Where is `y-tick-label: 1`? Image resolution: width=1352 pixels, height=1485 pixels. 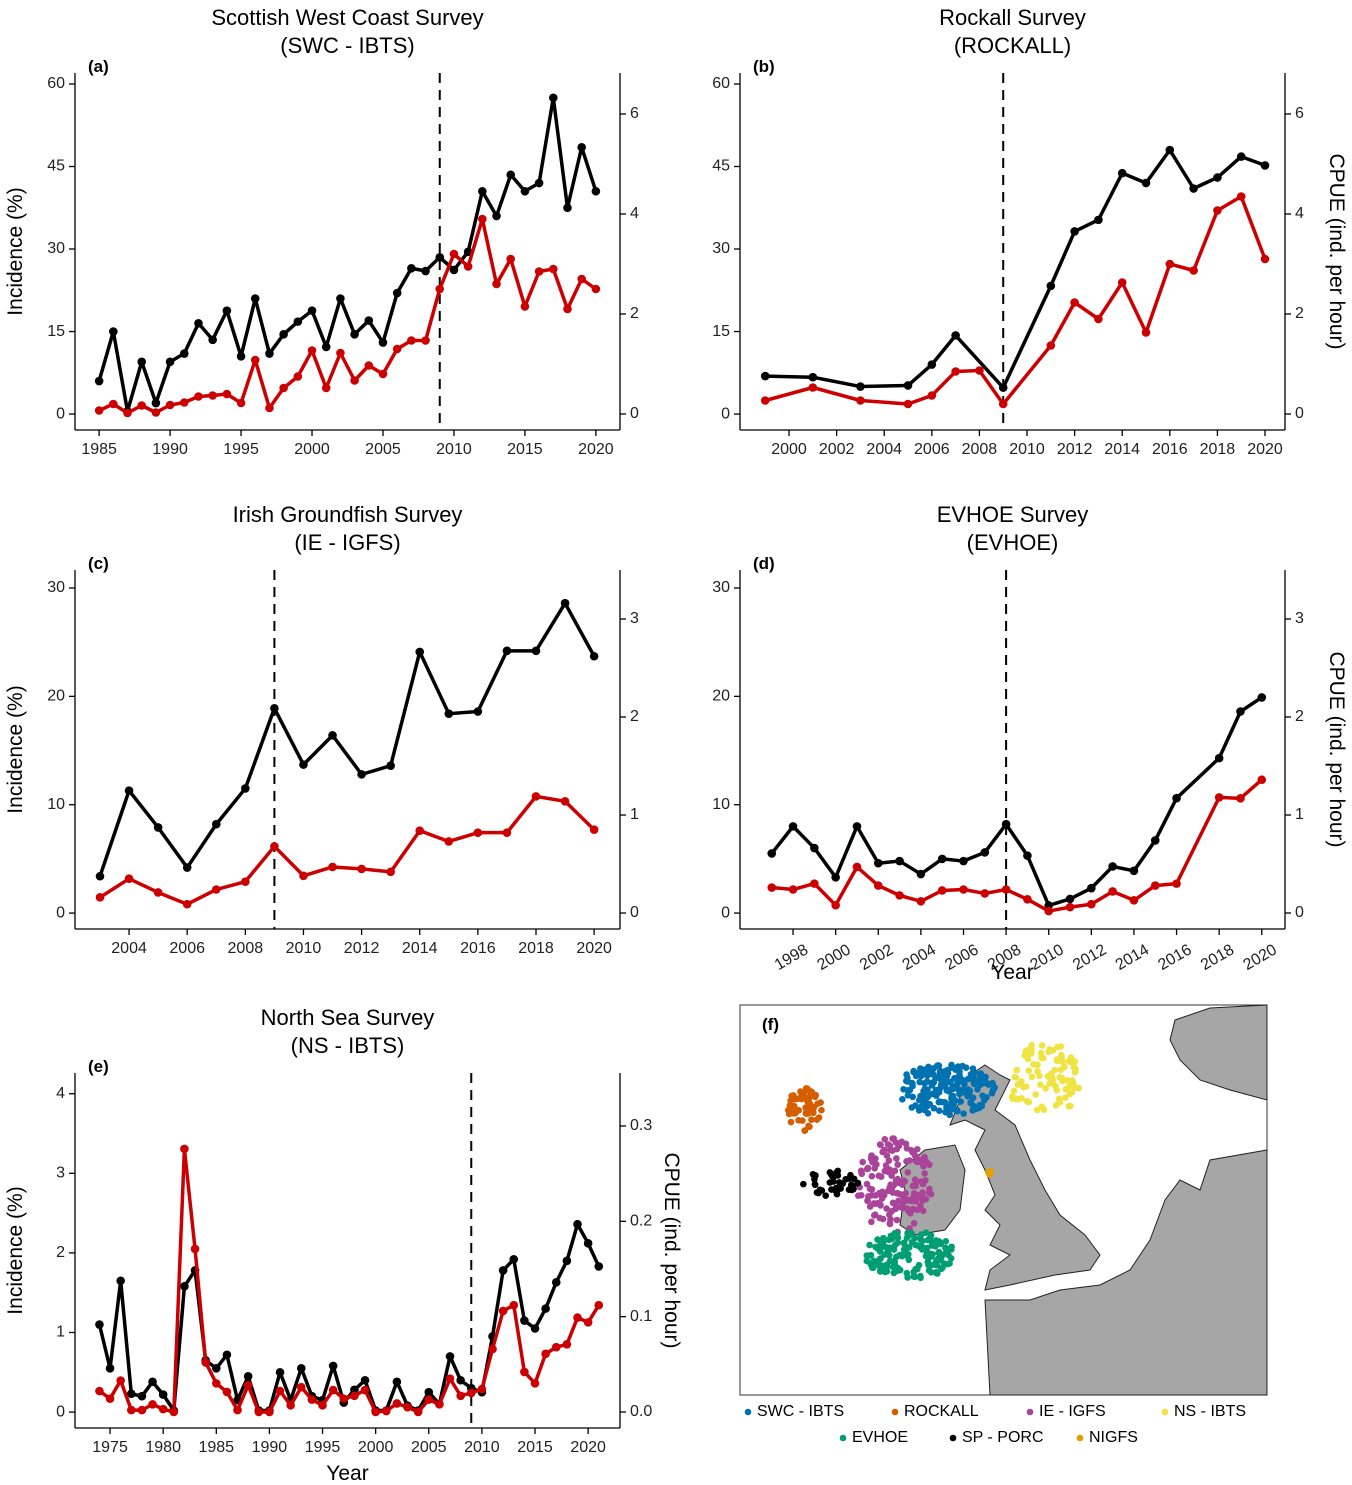 y-tick-label: 1 is located at coordinates (60, 1332).